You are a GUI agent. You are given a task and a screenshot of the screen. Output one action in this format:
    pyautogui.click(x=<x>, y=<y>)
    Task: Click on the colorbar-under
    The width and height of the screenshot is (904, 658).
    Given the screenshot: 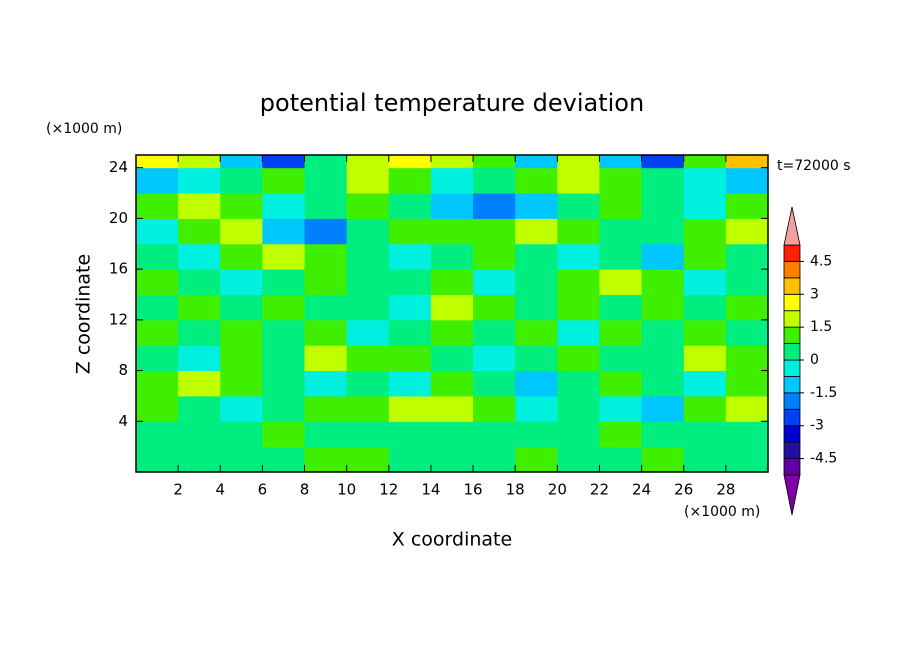 What is the action you would take?
    pyautogui.click(x=792, y=495)
    